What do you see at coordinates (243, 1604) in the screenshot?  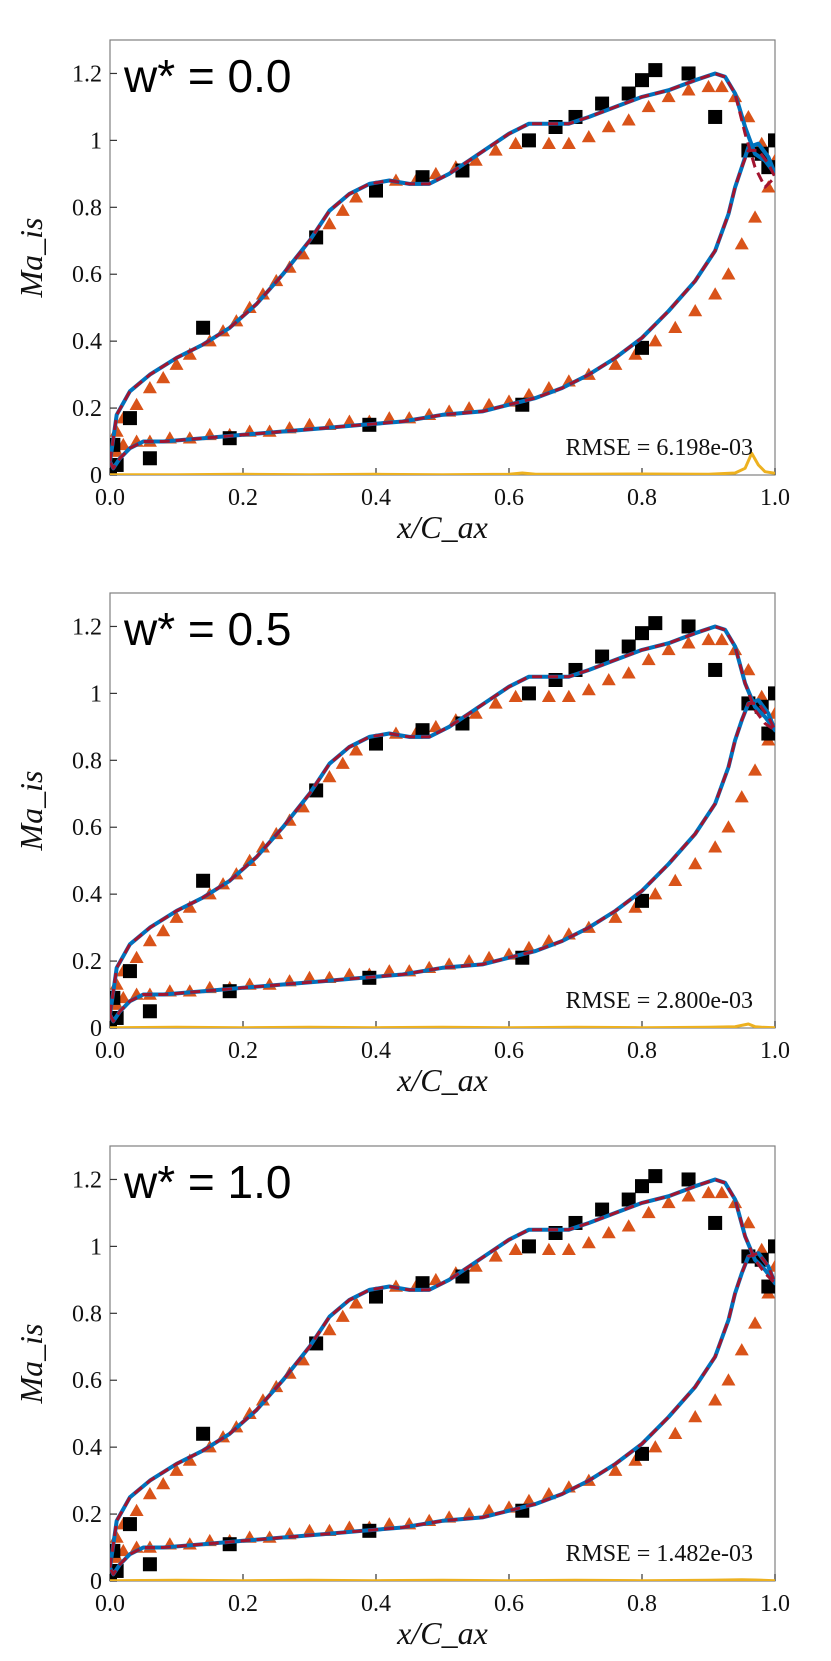 I see `x-tick-label: 0.2` at bounding box center [243, 1604].